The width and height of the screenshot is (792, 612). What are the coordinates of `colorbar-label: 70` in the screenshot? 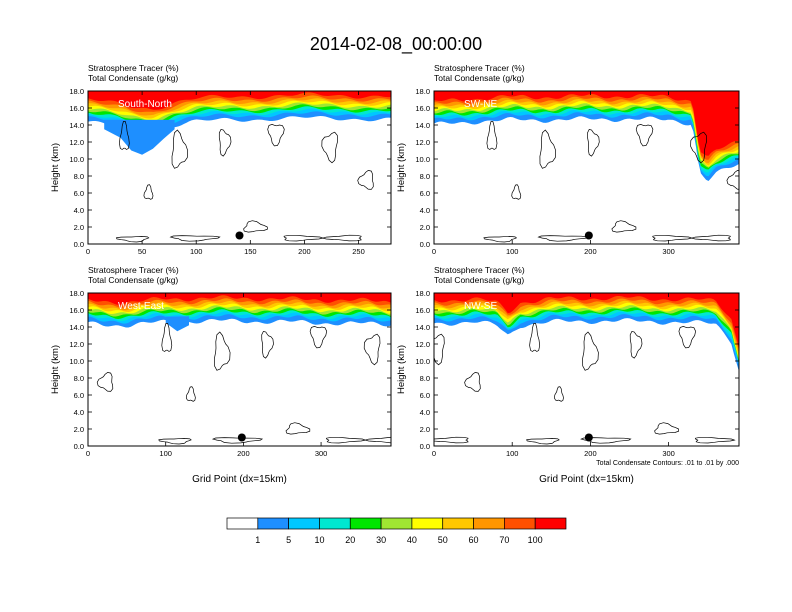 It's located at (504, 540).